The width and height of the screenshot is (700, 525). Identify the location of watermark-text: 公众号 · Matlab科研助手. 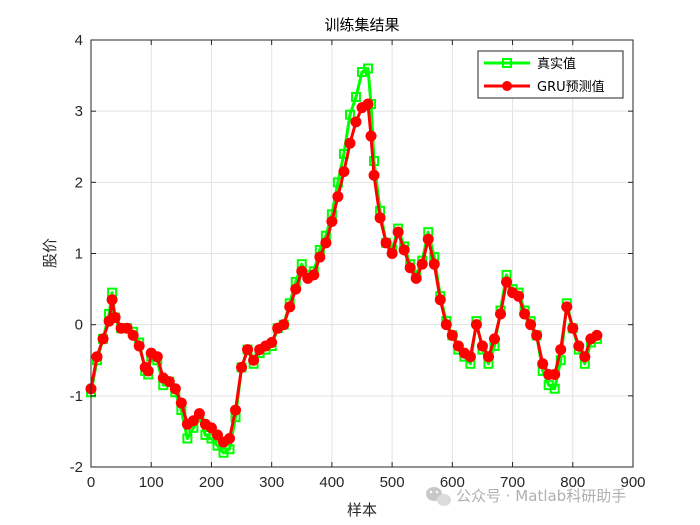
(541, 496).